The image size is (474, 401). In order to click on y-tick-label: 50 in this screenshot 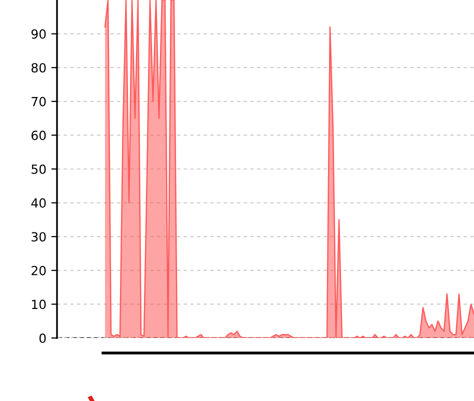, I will do `click(39, 169)`.